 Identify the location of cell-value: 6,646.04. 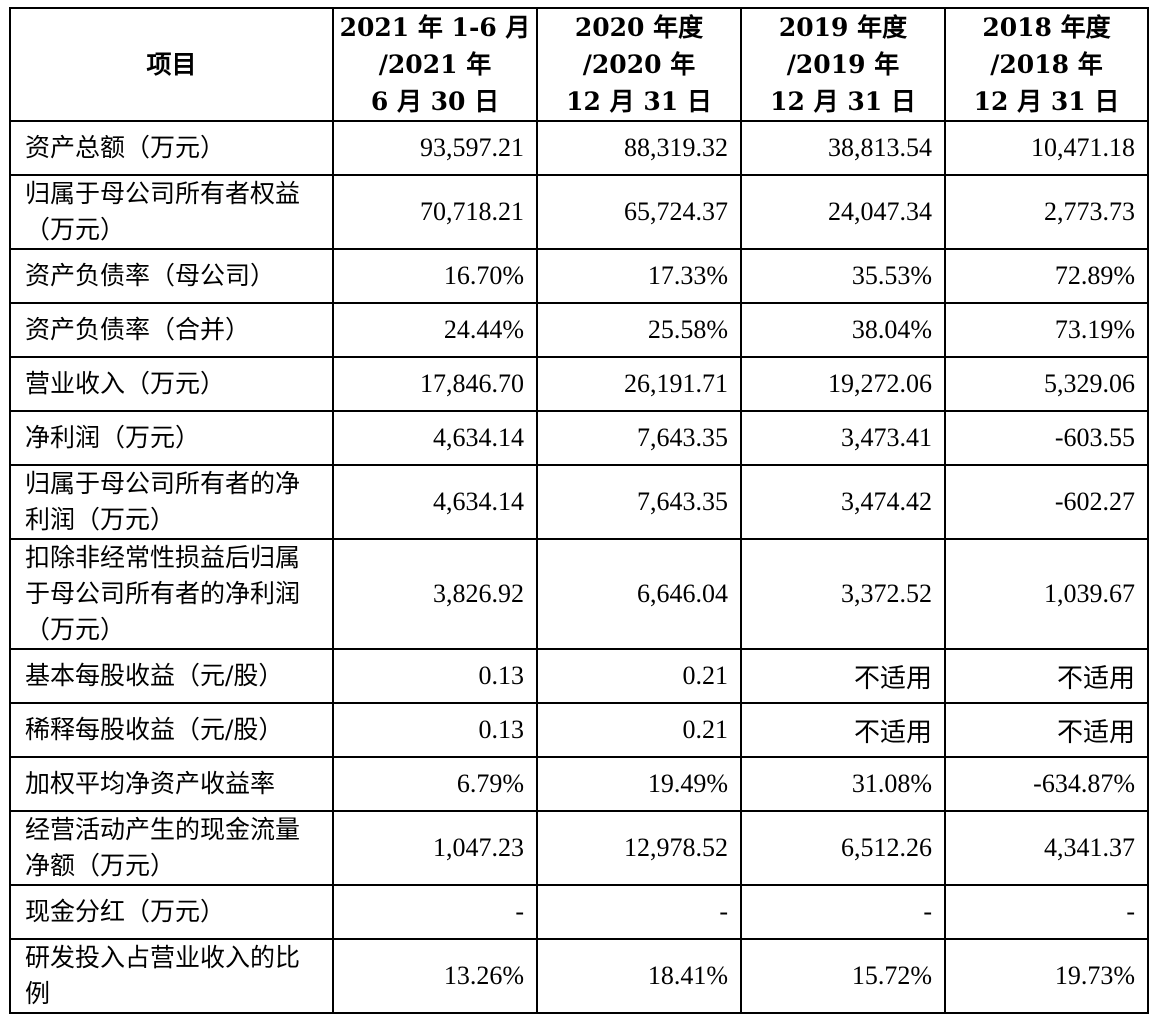
(639, 594).